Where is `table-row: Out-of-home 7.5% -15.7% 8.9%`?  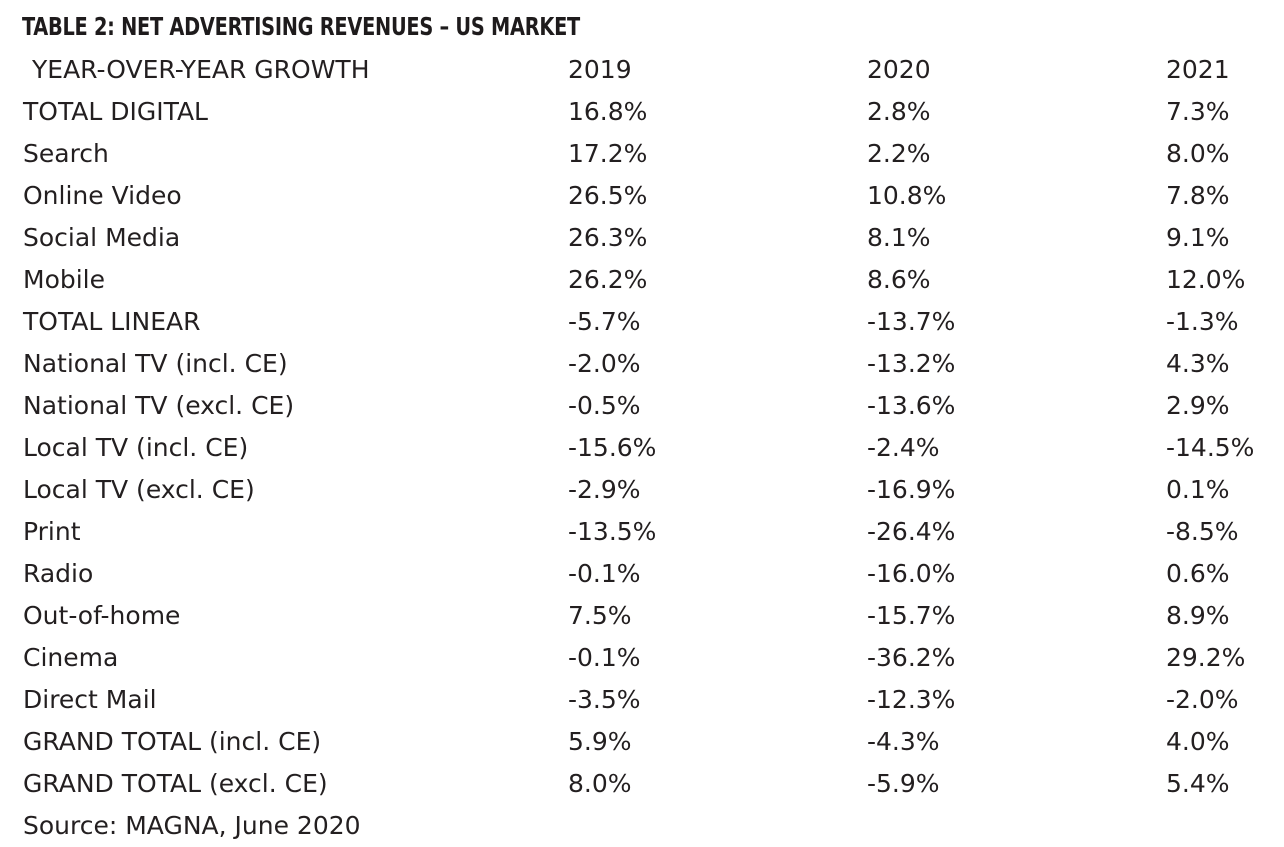
table-row: Out-of-home 7.5% -15.7% 8.9% is located at coordinates (642, 616).